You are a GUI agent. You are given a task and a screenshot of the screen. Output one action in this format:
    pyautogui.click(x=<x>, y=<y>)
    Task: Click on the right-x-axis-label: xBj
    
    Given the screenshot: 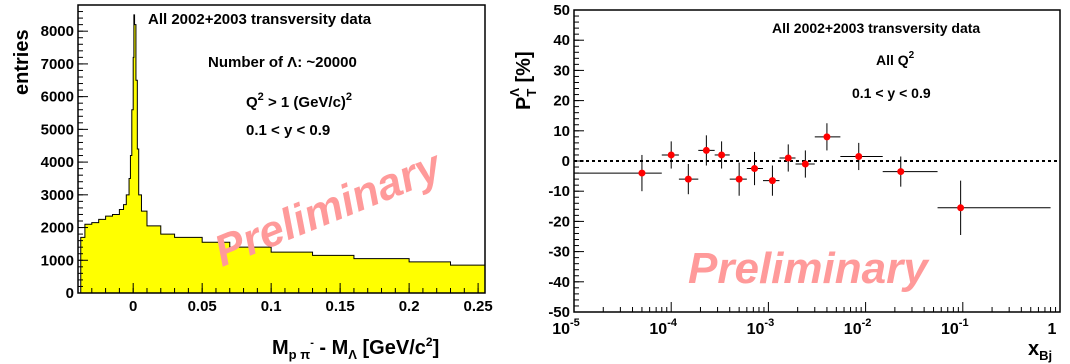 What is the action you would take?
    pyautogui.click(x=1040, y=350)
    